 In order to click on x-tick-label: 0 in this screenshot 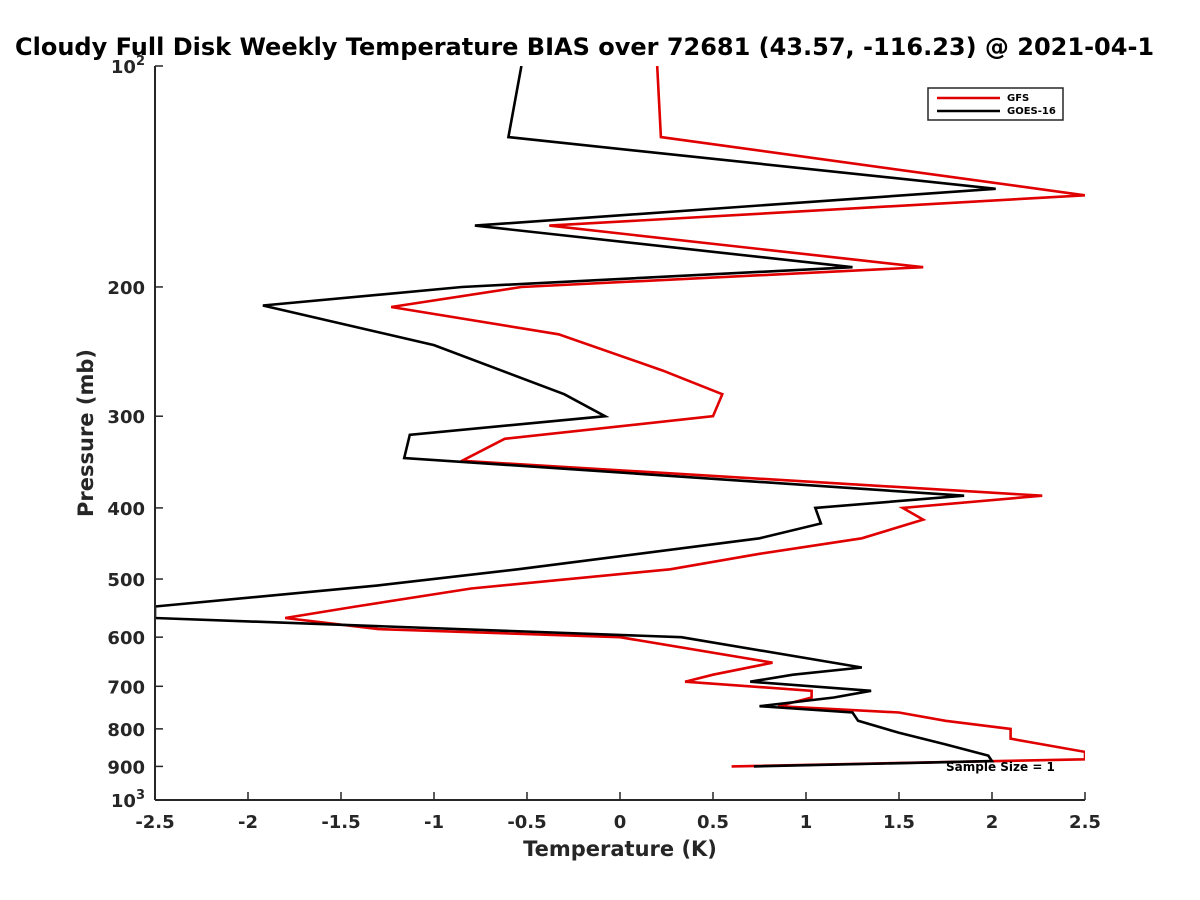, I will do `click(620, 822)`.